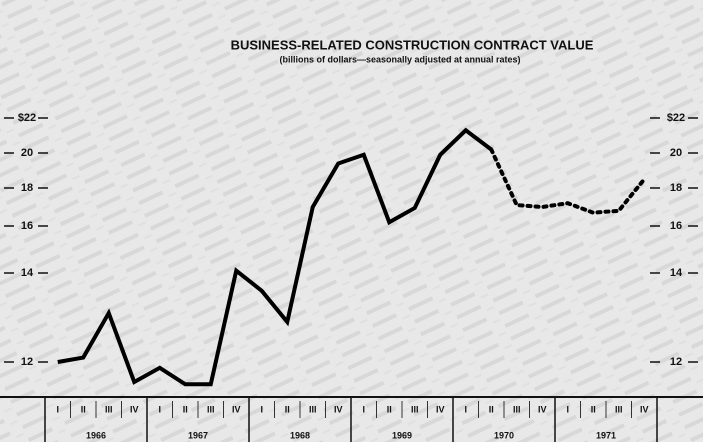 Image resolution: width=703 pixels, height=442 pixels. I want to click on year-label: 1971, so click(606, 435).